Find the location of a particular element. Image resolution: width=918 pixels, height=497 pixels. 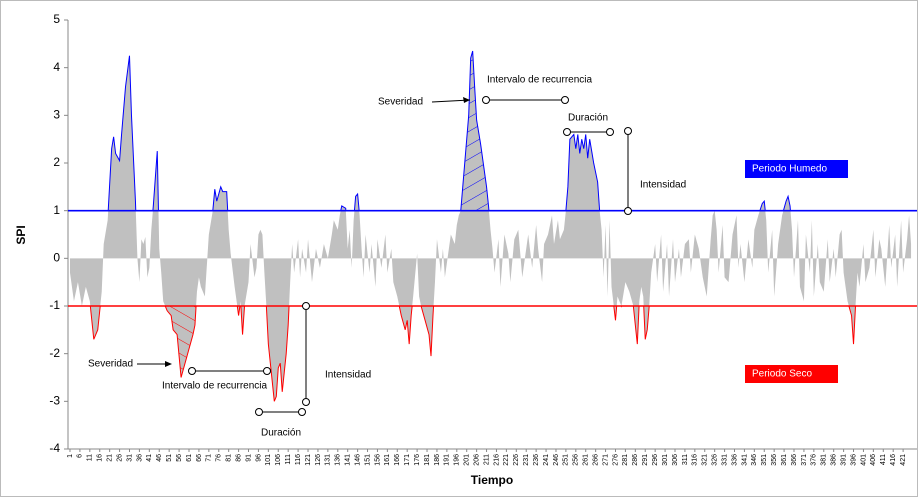

x-tick-label: 371 is located at coordinates (804, 460).